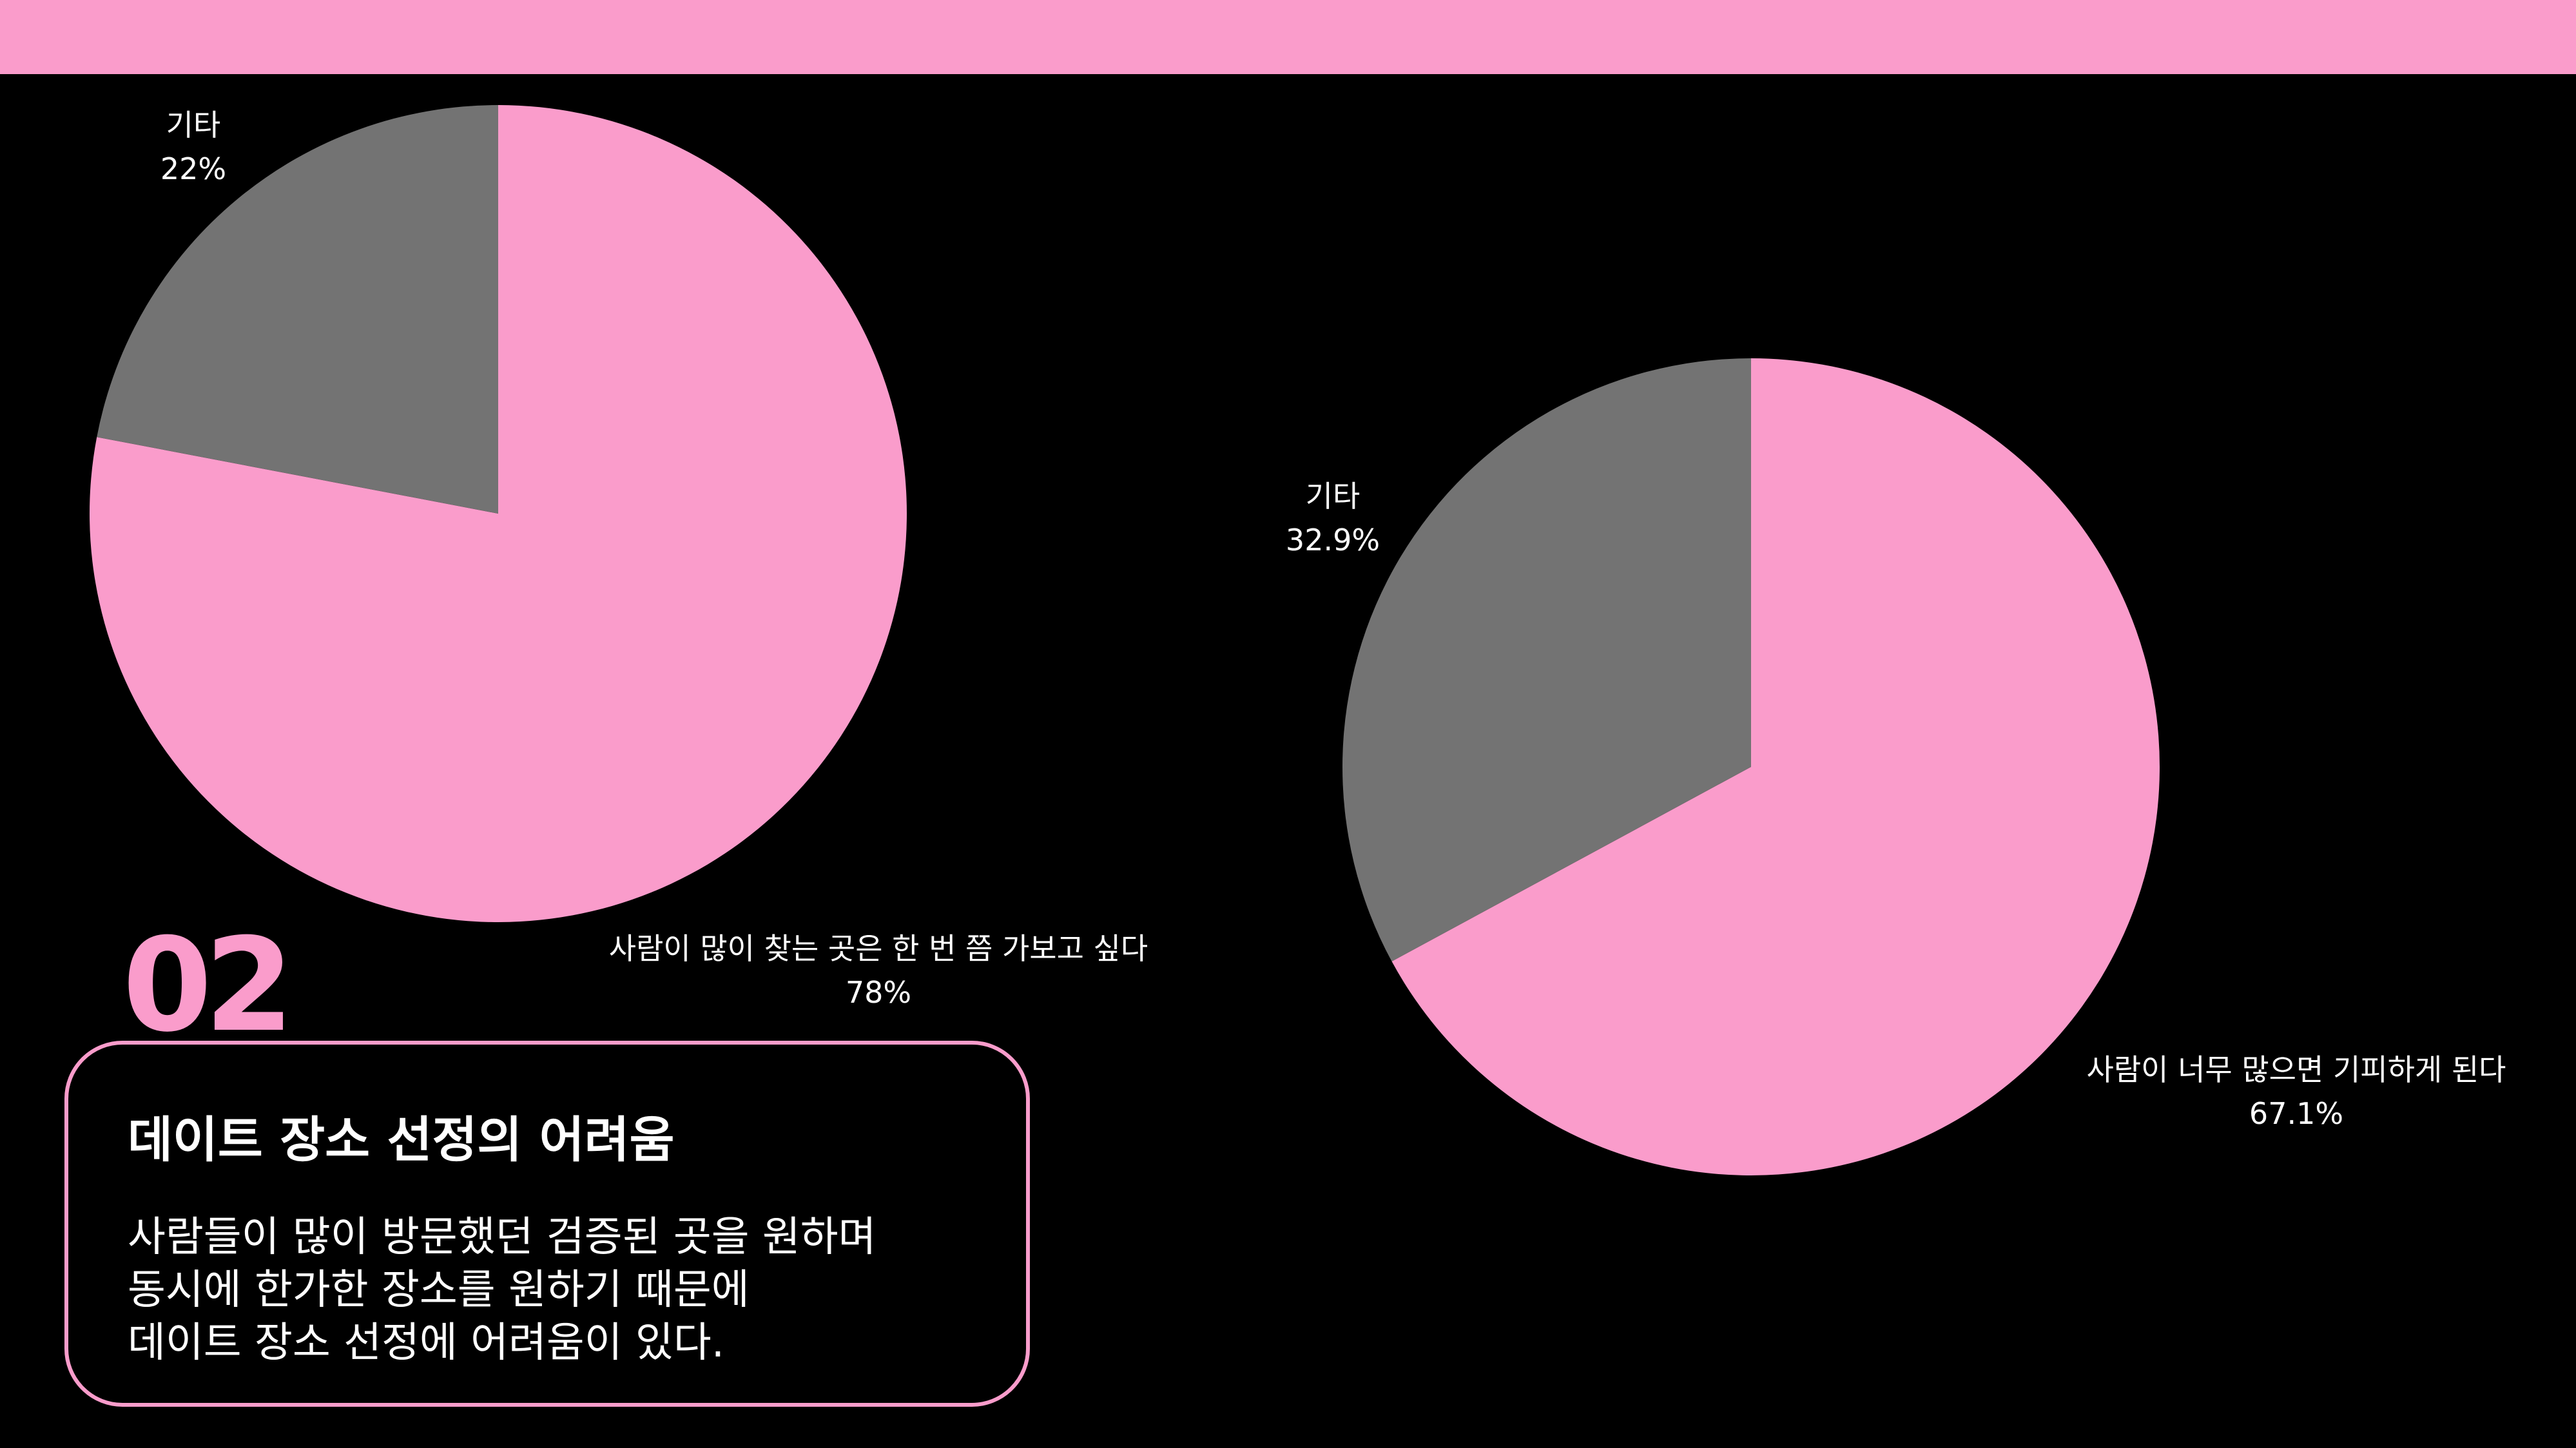 This screenshot has width=2576, height=1448. What do you see at coordinates (1333, 540) in the screenshot?
I see `slice-value-label: 32.9%` at bounding box center [1333, 540].